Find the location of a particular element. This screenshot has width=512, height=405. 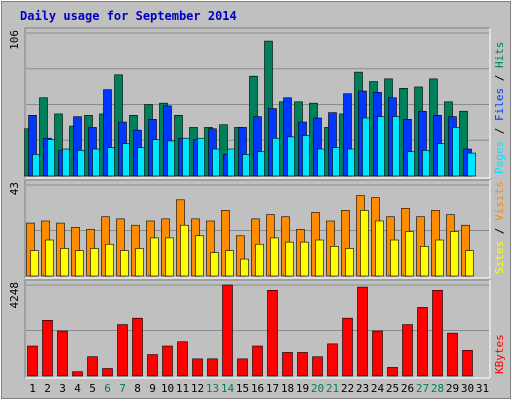

x-tick-label-31: 31 is located at coordinates (482, 388).